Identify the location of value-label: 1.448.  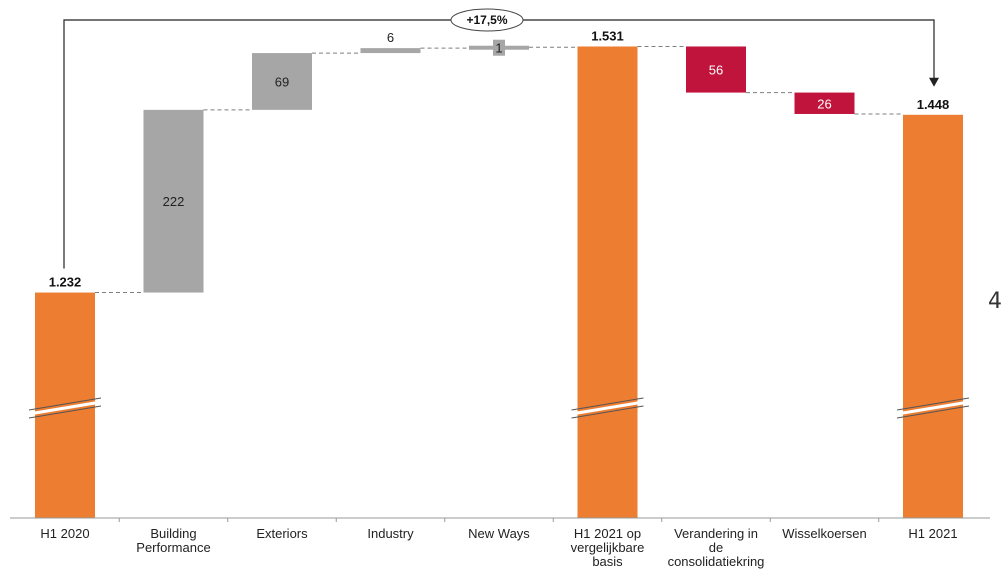
(933, 104).